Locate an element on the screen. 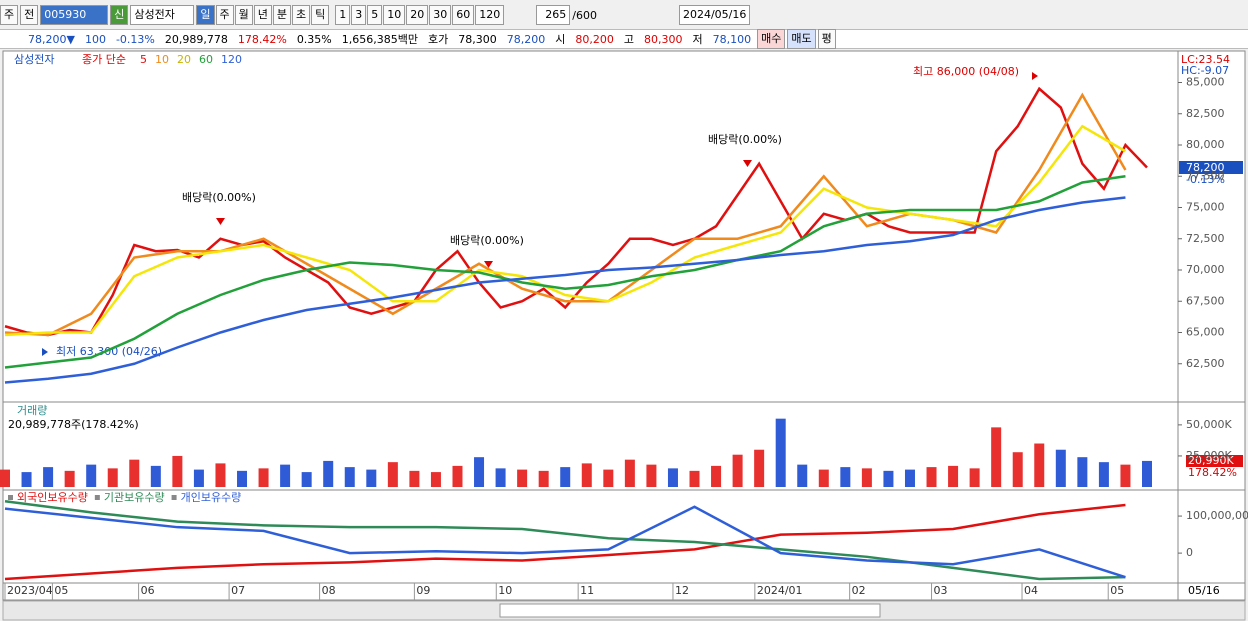 Image resolution: width=1248 pixels, height=621 pixels. period-button: 월 is located at coordinates (243, 15).